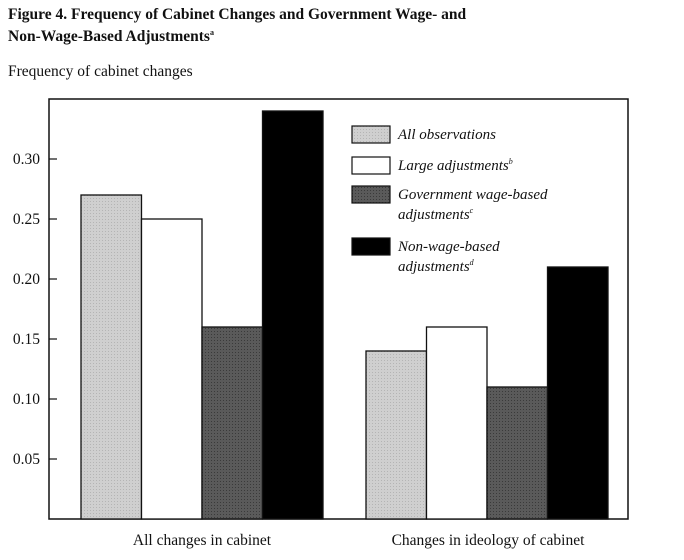  I want to click on y-tick-label: 0.20, so click(26, 279).